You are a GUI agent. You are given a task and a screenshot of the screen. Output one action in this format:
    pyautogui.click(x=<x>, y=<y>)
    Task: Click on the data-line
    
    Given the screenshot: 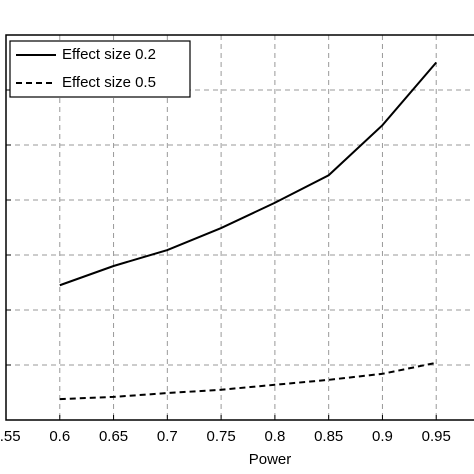 What is the action you would take?
    pyautogui.click(x=248, y=381)
    